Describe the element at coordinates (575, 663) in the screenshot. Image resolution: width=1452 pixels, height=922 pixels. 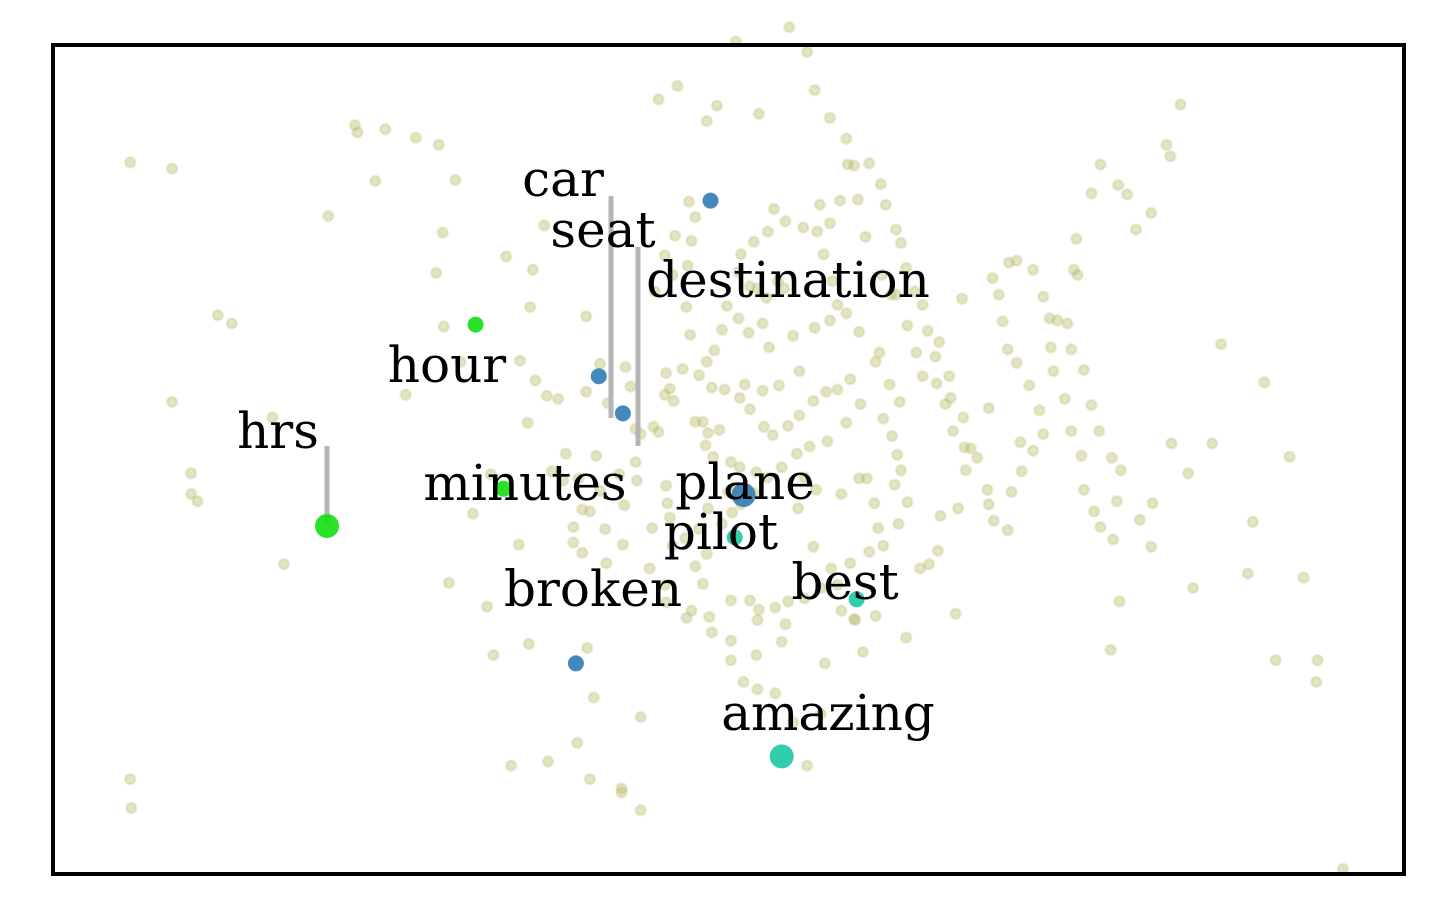
I see `point-broken` at that location.